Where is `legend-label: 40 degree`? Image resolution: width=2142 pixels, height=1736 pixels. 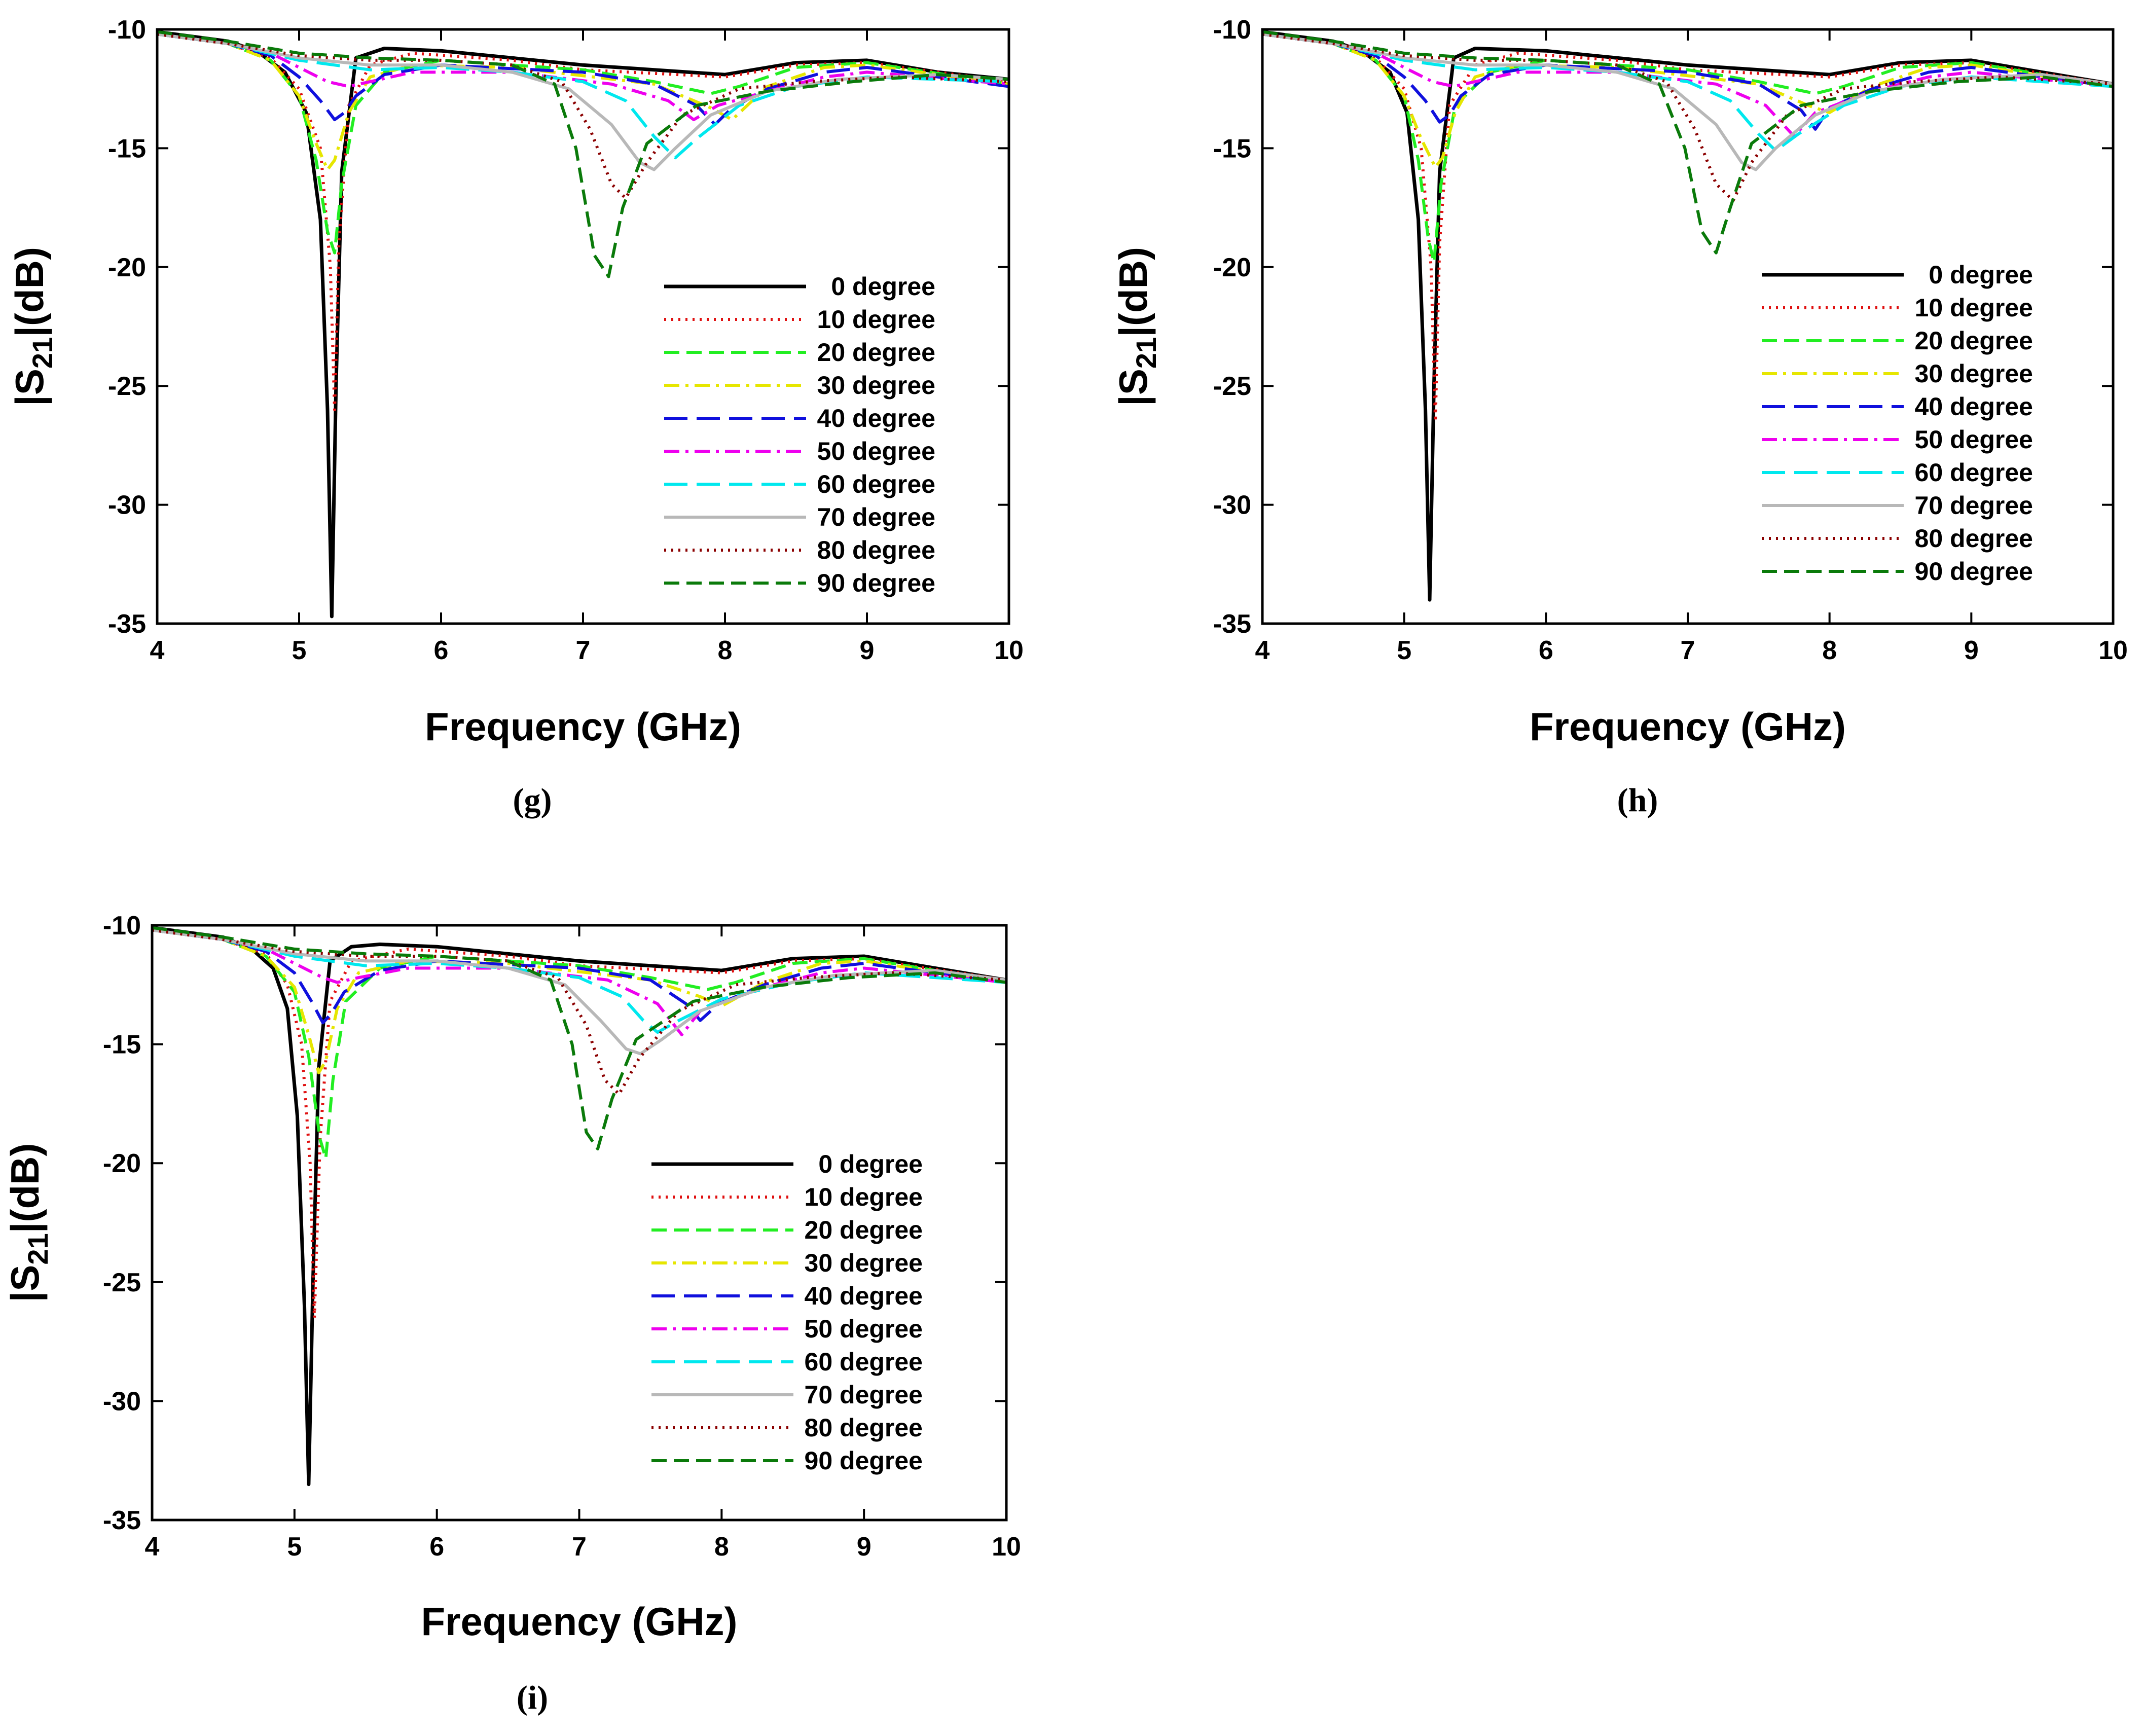
legend-label: 40 degree is located at coordinates (876, 418).